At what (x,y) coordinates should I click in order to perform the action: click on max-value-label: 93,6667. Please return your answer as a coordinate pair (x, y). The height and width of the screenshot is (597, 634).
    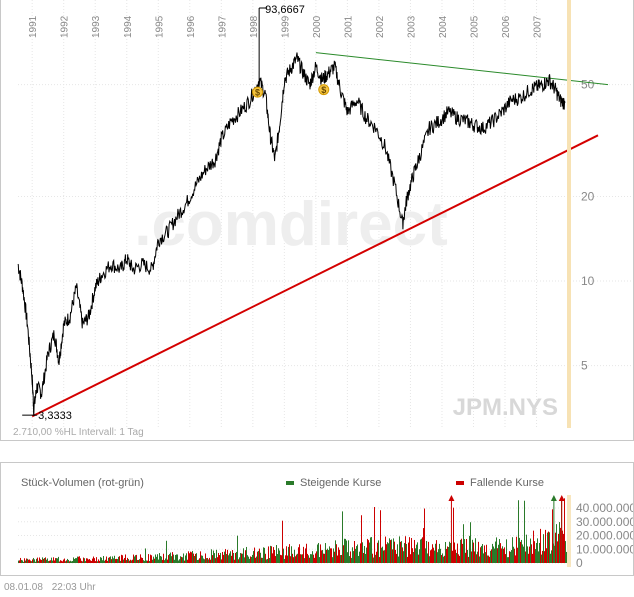
    Looking at the image, I should click on (285, 10).